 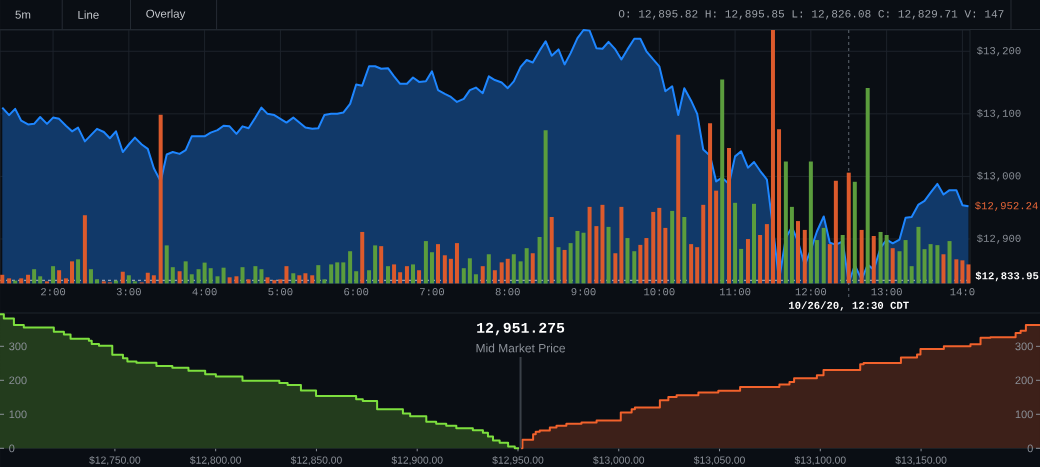 What do you see at coordinates (735, 292) in the screenshot?
I see `x-tick-label: 11:00` at bounding box center [735, 292].